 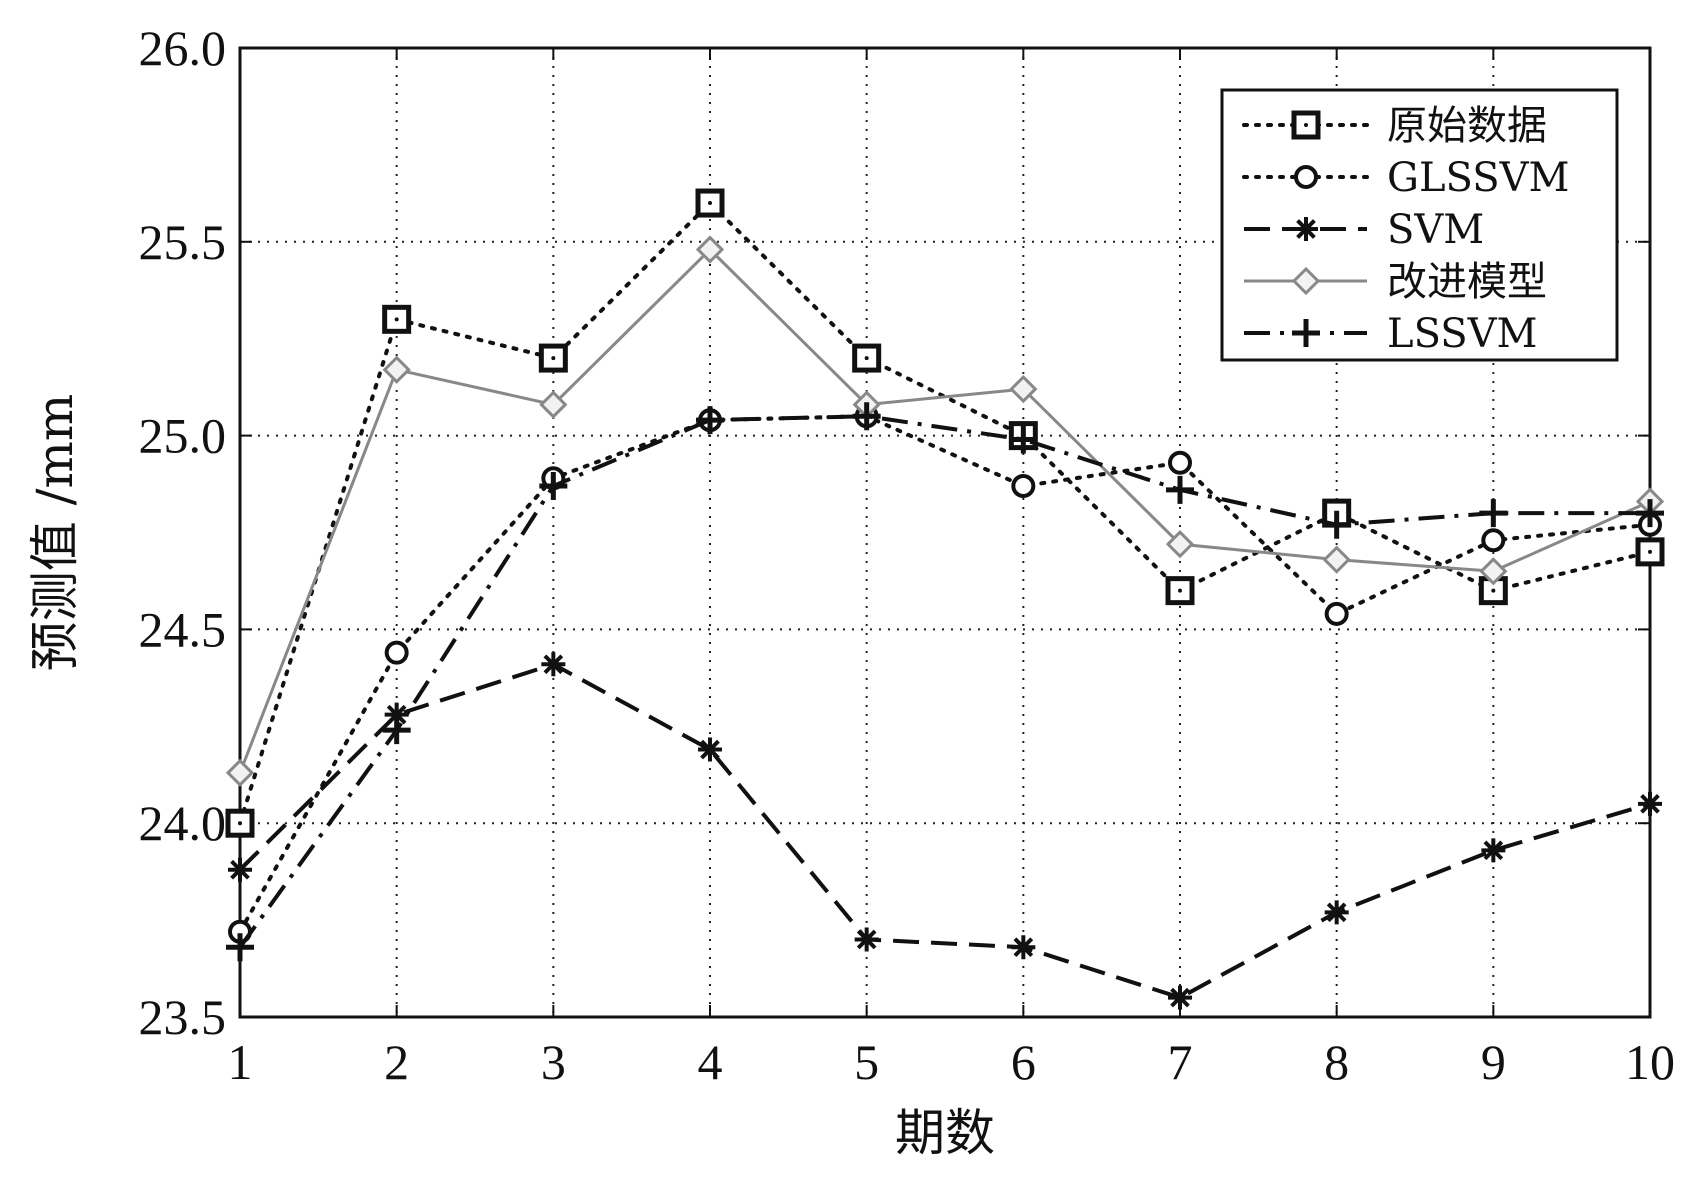 I want to click on legend: 原始数据 GLSSVM SVM 改进模型 LSSVM, so click(x=1419, y=225).